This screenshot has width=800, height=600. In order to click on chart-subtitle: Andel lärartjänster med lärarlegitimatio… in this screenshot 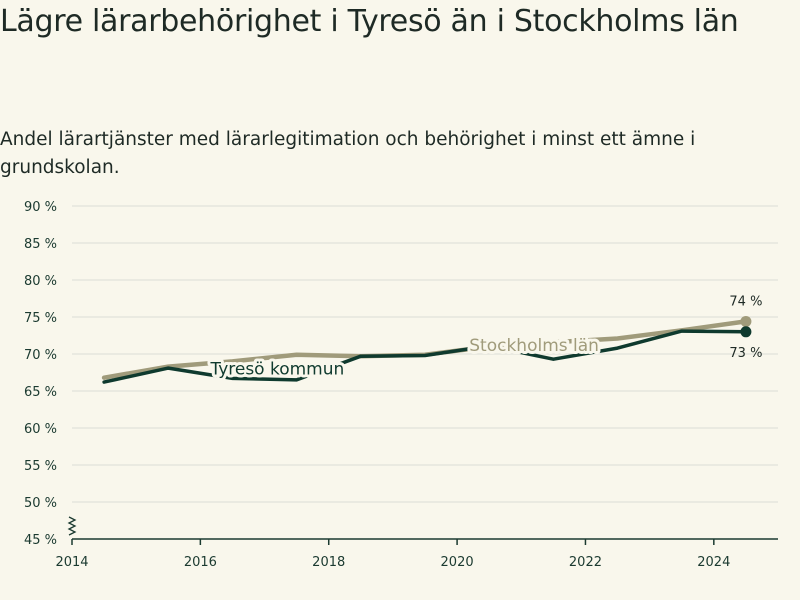, I will do `click(348, 153)`.